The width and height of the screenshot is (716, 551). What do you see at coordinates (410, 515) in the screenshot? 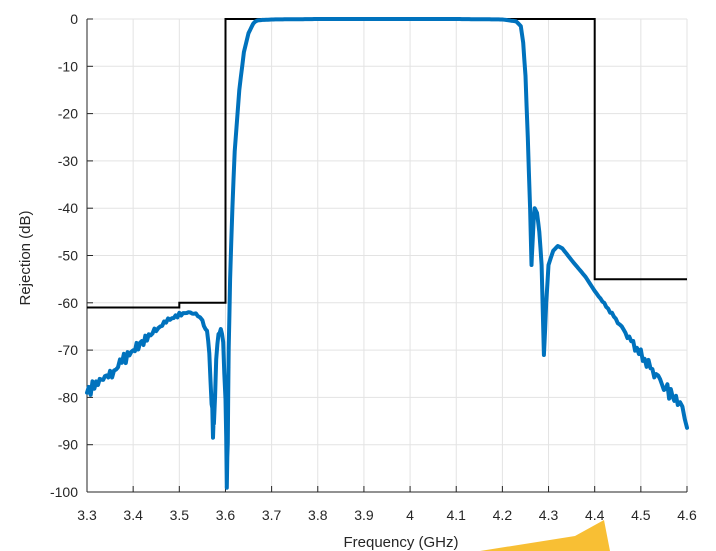
I see `x-tick-label: 4` at bounding box center [410, 515].